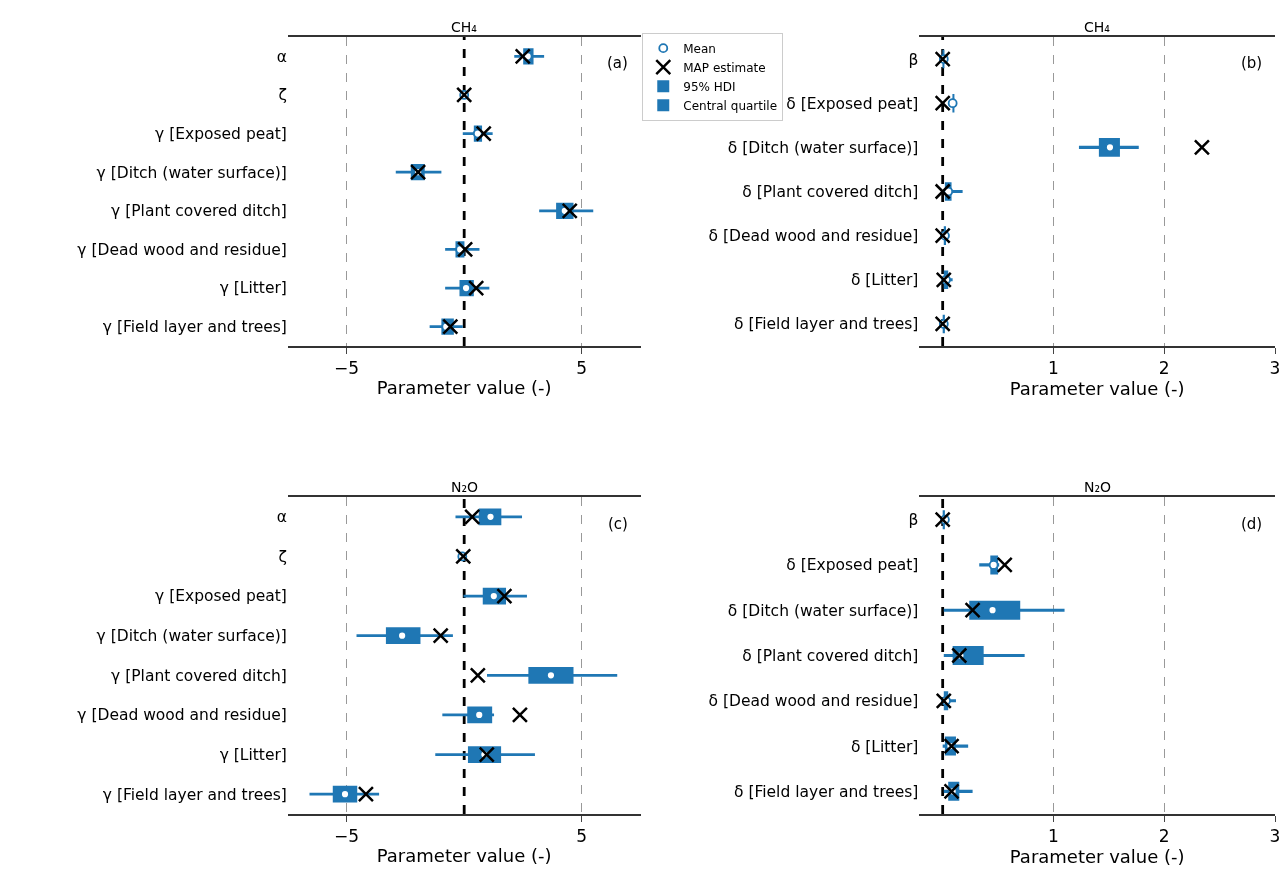 The image size is (1287, 869). Describe the element at coordinates (618, 524) in the screenshot. I see `annotation: (c)` at that location.